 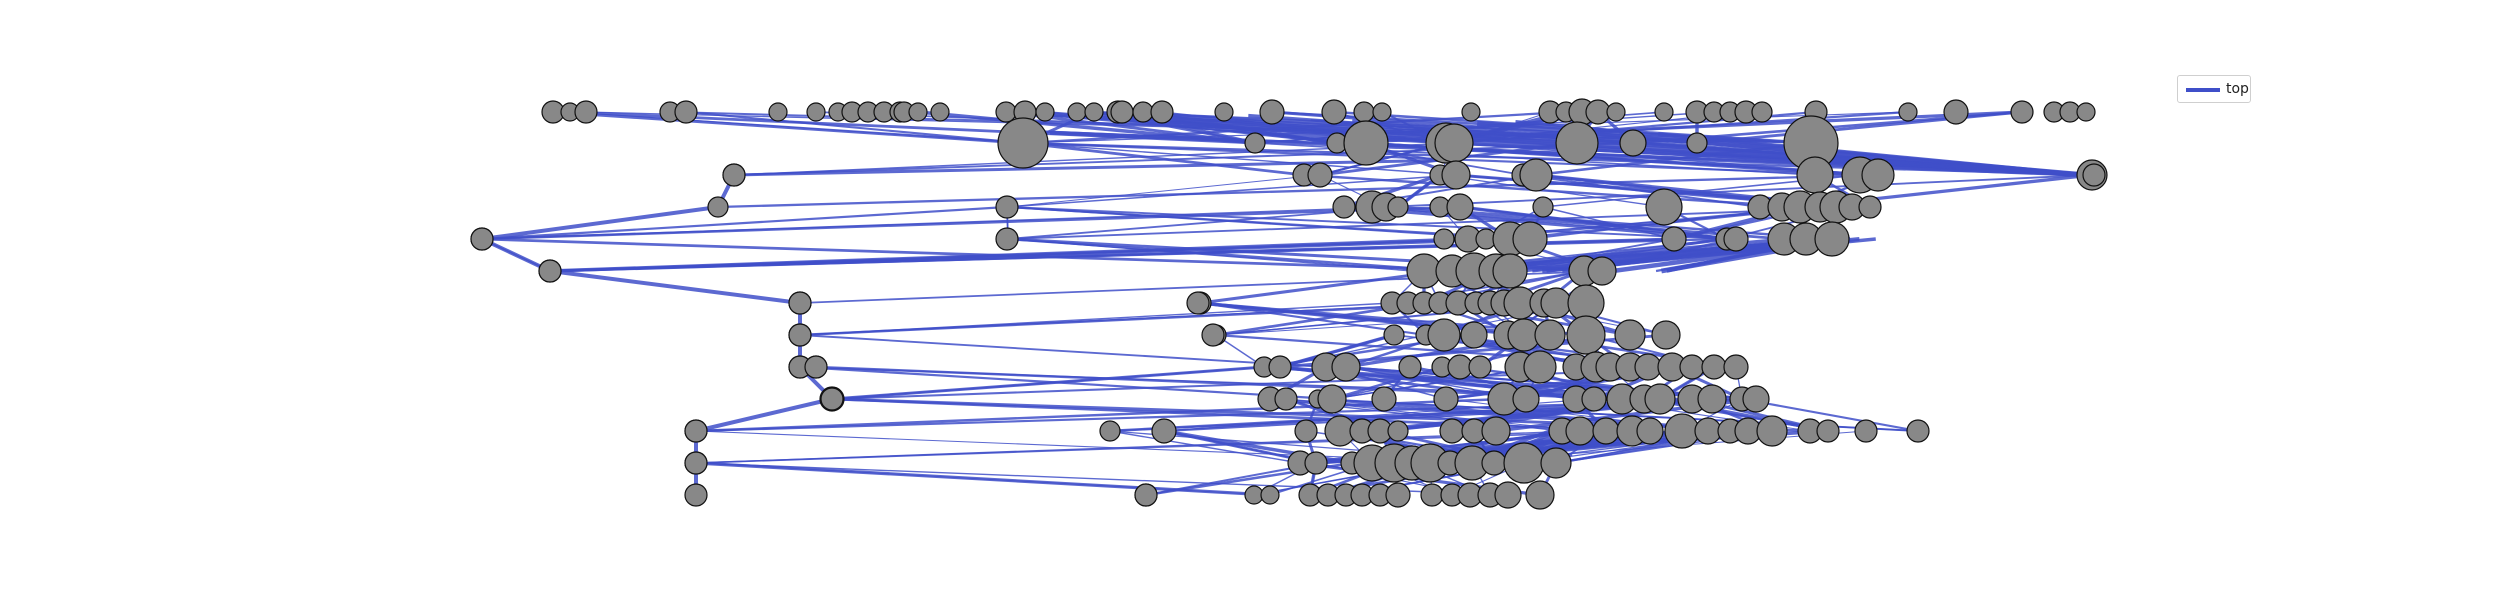 I want to click on legend: top, so click(x=2214, y=89).